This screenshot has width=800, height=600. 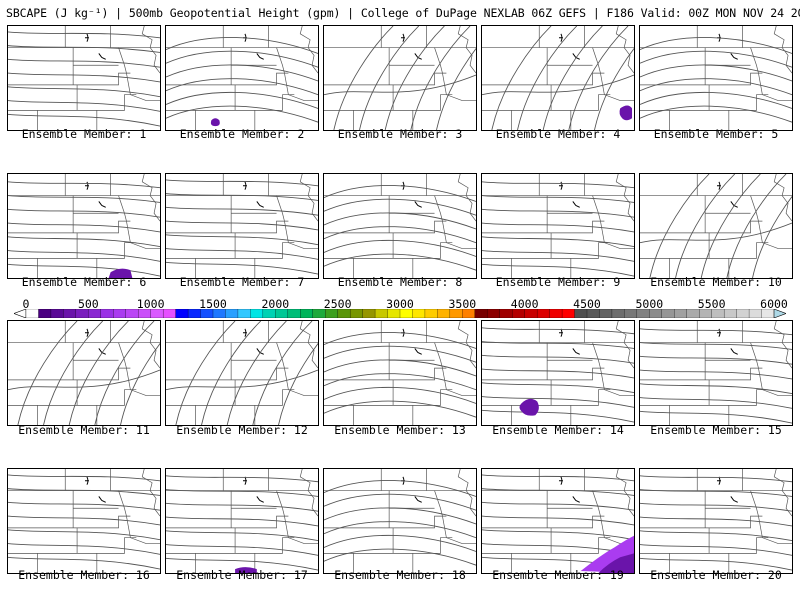 What do you see at coordinates (242, 430) in the screenshot?
I see `ensemble-member-label: Ensemble Member: 12` at bounding box center [242, 430].